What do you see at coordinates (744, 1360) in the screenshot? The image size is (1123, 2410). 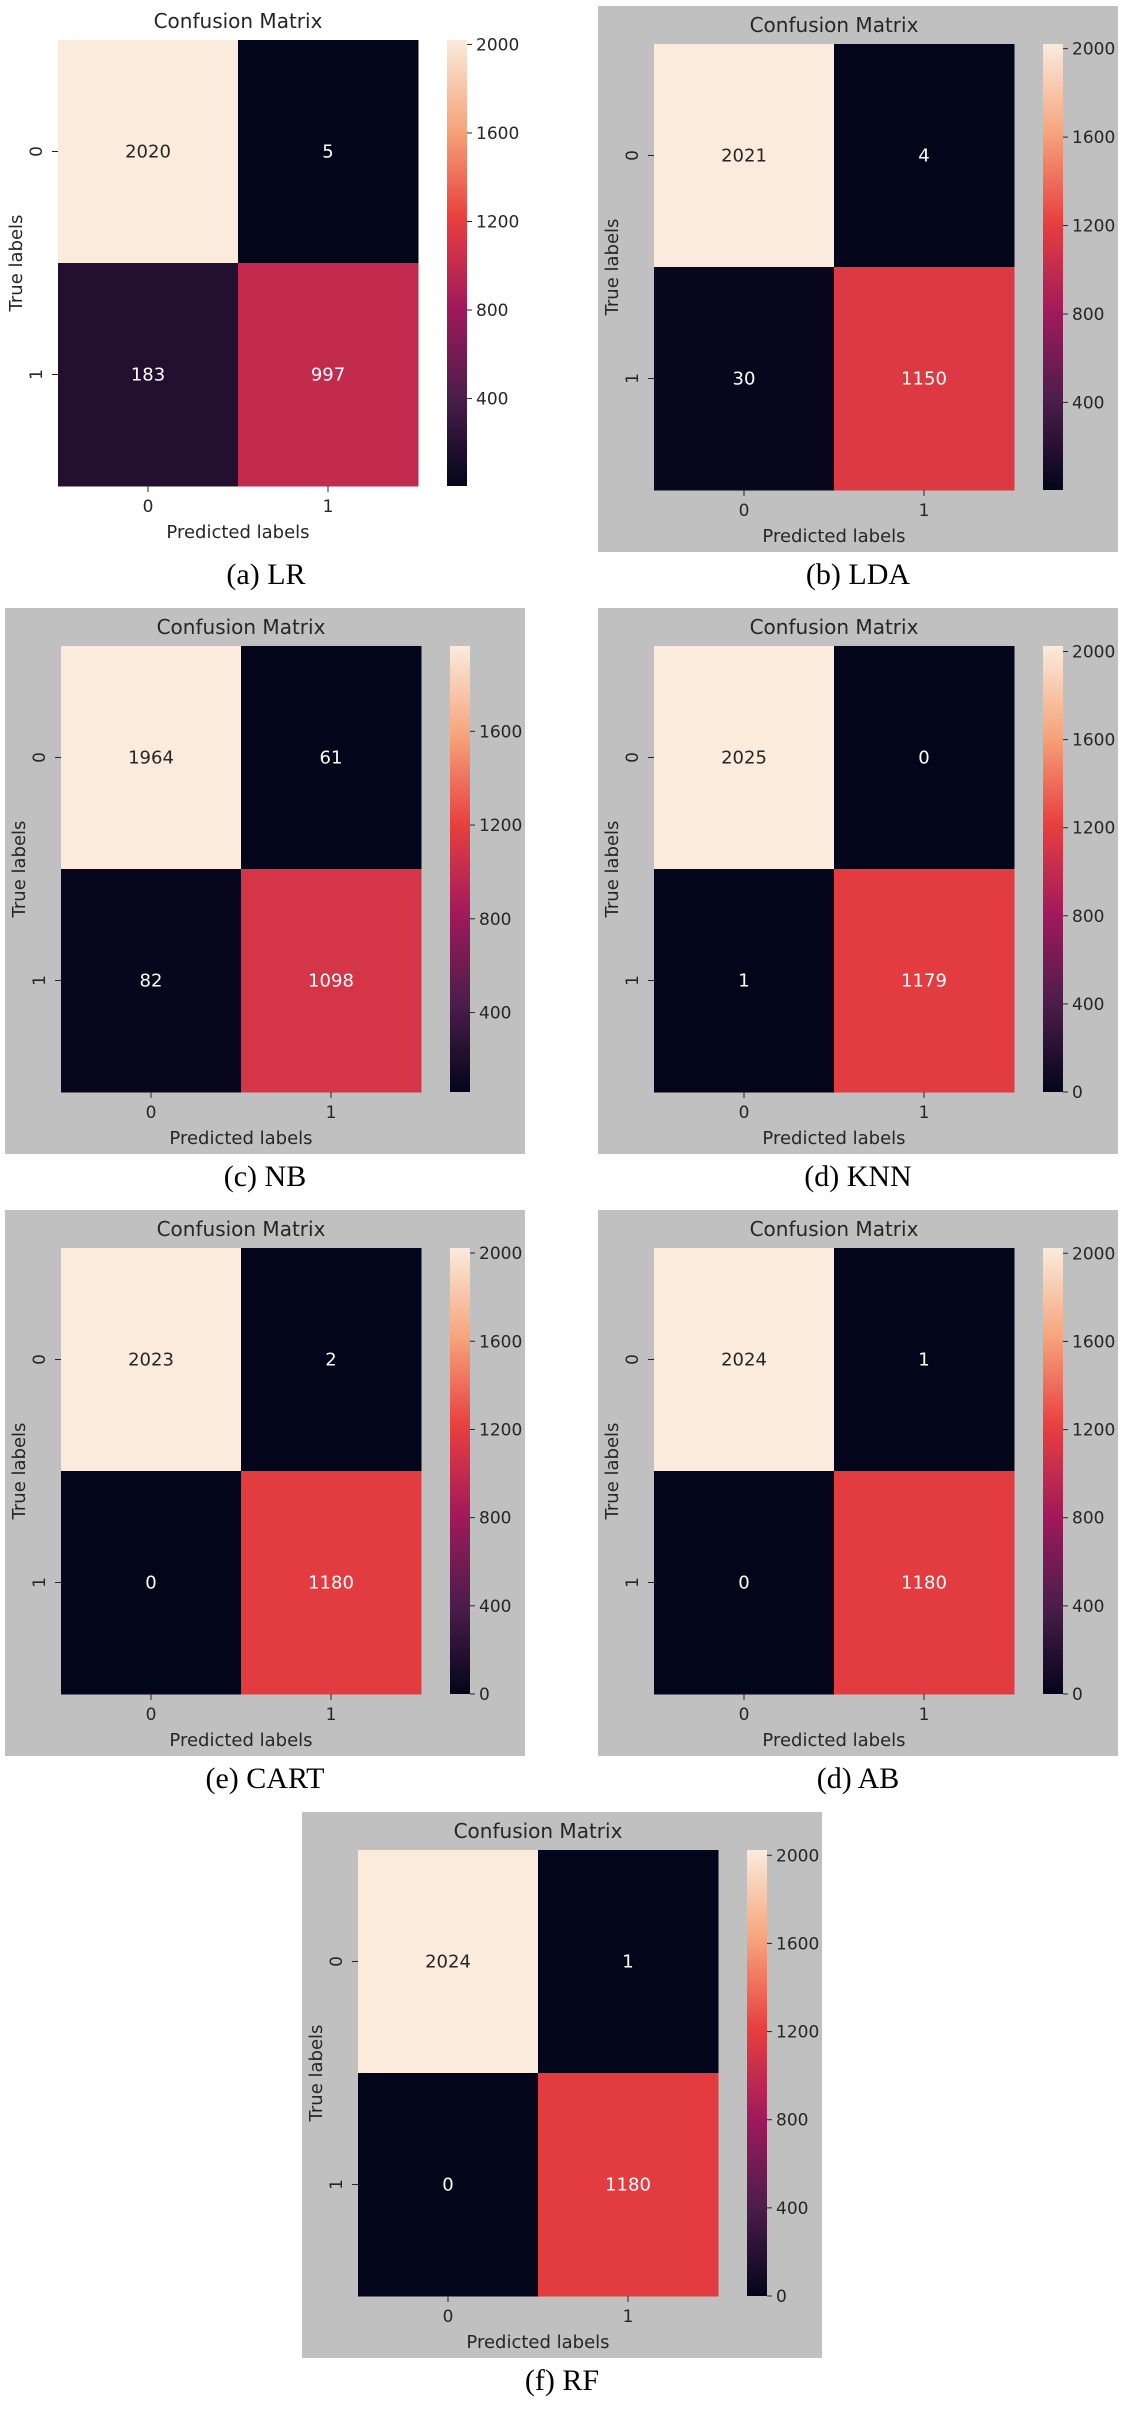 I see `cell-value-0-0: 2024` at bounding box center [744, 1360].